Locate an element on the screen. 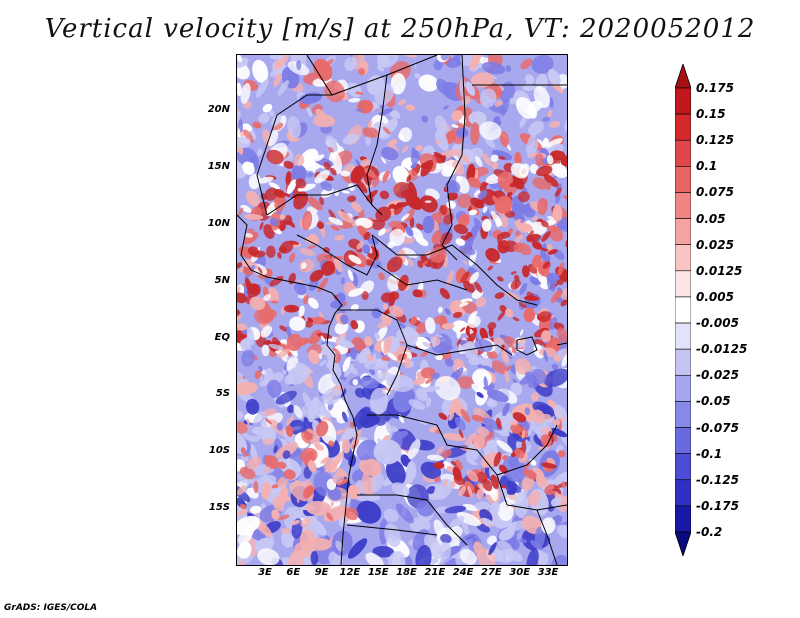  colorbar-label: -0.125 is located at coordinates (717, 479).